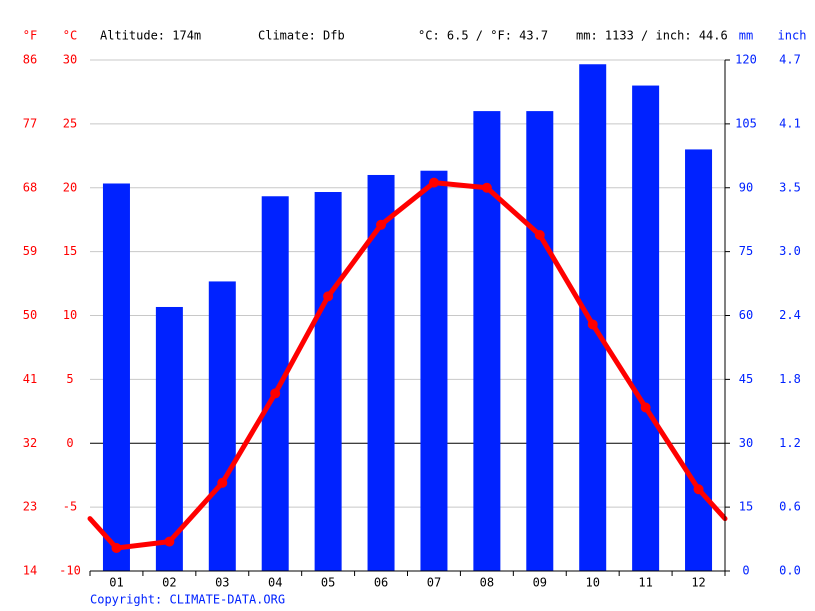 This screenshot has width=815, height=611. What do you see at coordinates (70, 571) in the screenshot?
I see `c-tick-label: -10` at bounding box center [70, 571].